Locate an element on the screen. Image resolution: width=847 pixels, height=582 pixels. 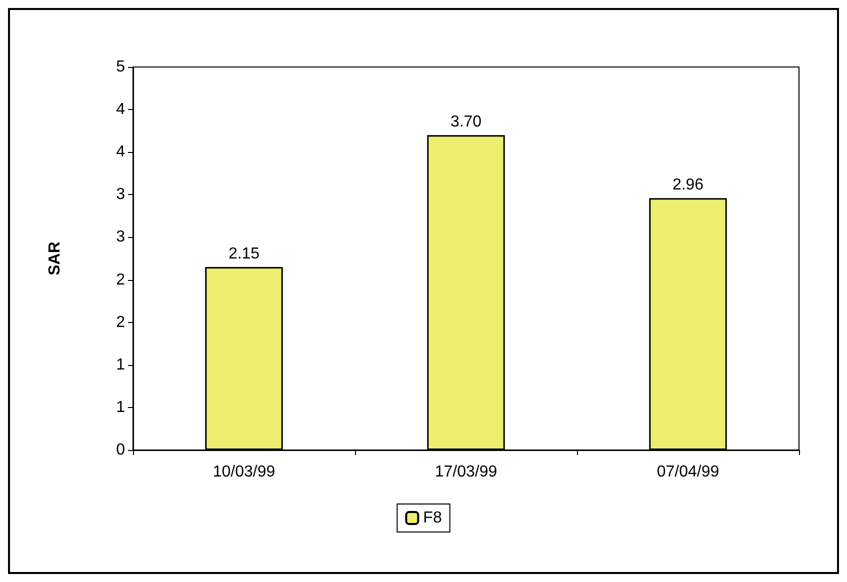
x-tick-label: 17/03/99 is located at coordinates (466, 472).